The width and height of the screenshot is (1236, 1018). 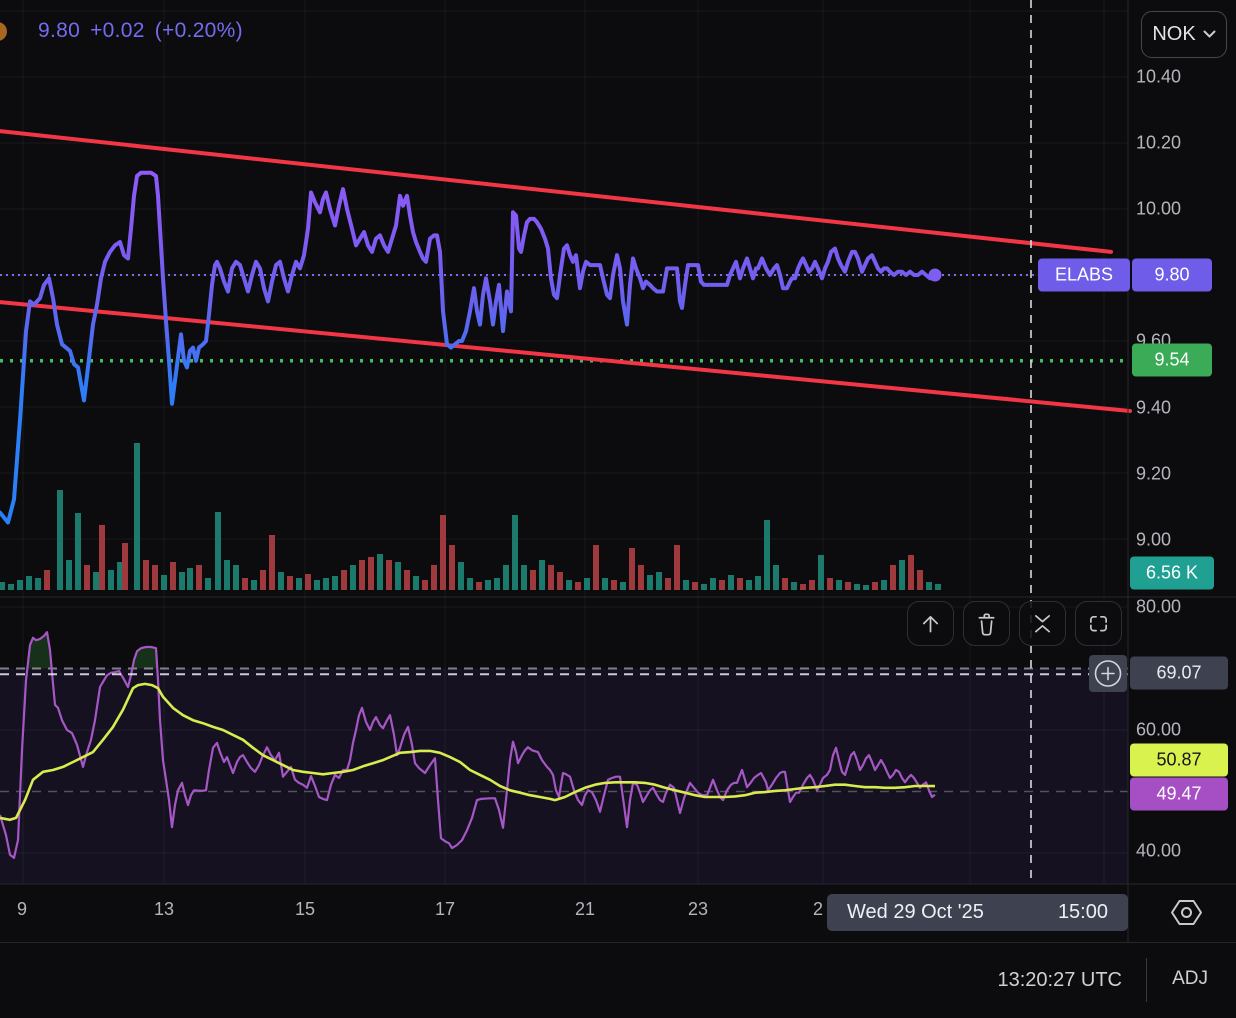 What do you see at coordinates (618, 980) in the screenshot?
I see `bottom-toolbar: 13:20:27 UTC ADJ` at bounding box center [618, 980].